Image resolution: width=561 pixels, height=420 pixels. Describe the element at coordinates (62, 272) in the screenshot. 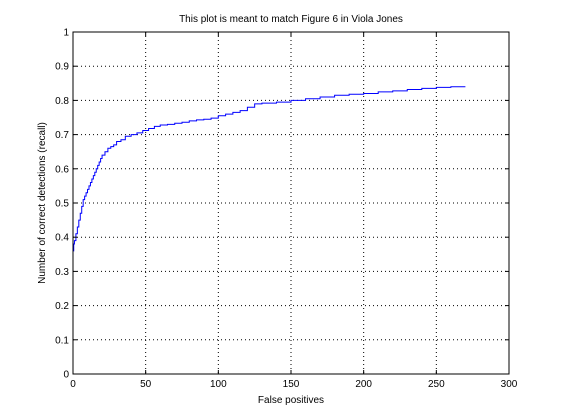

I see `y-tick-label: 0.3` at that location.